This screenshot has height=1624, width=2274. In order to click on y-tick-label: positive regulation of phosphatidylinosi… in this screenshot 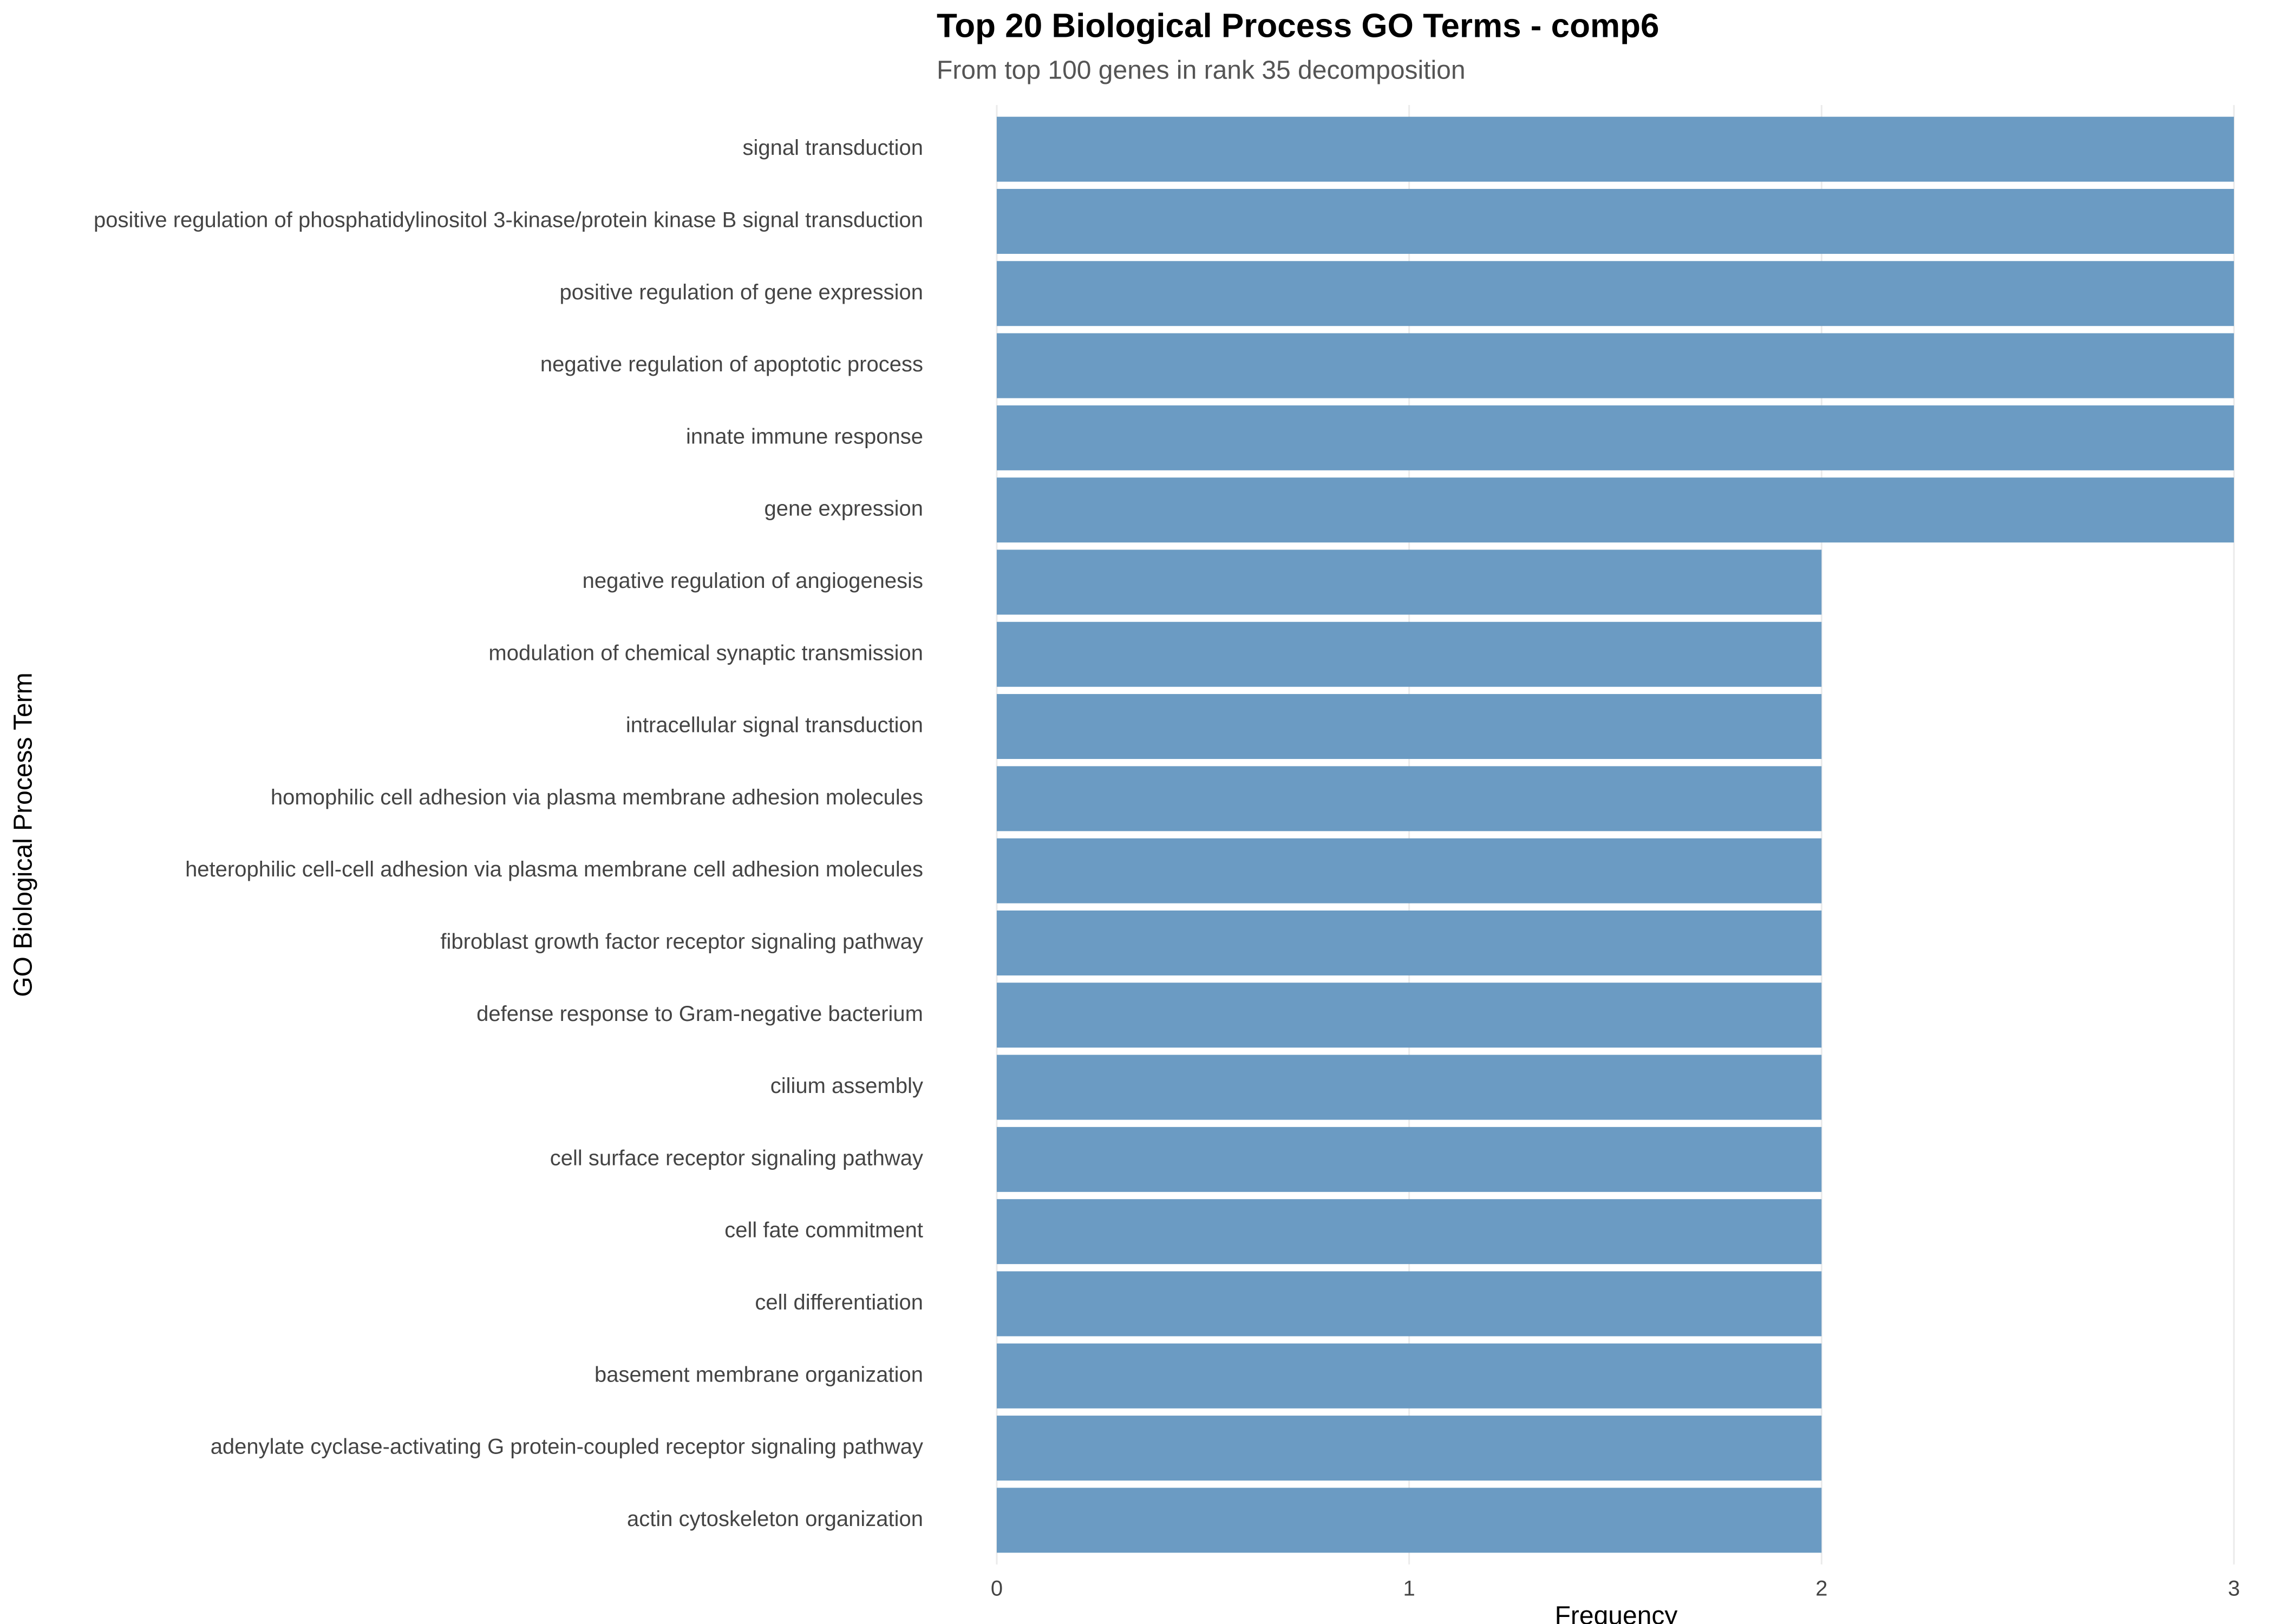, I will do `click(509, 220)`.